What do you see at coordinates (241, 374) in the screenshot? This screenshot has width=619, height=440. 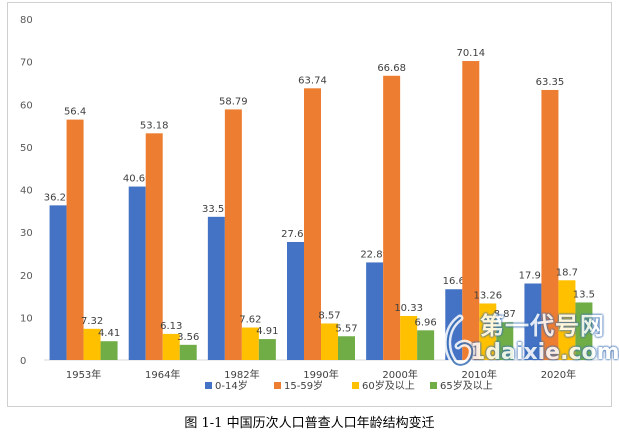 I see `x-tick-label: 1982年` at bounding box center [241, 374].